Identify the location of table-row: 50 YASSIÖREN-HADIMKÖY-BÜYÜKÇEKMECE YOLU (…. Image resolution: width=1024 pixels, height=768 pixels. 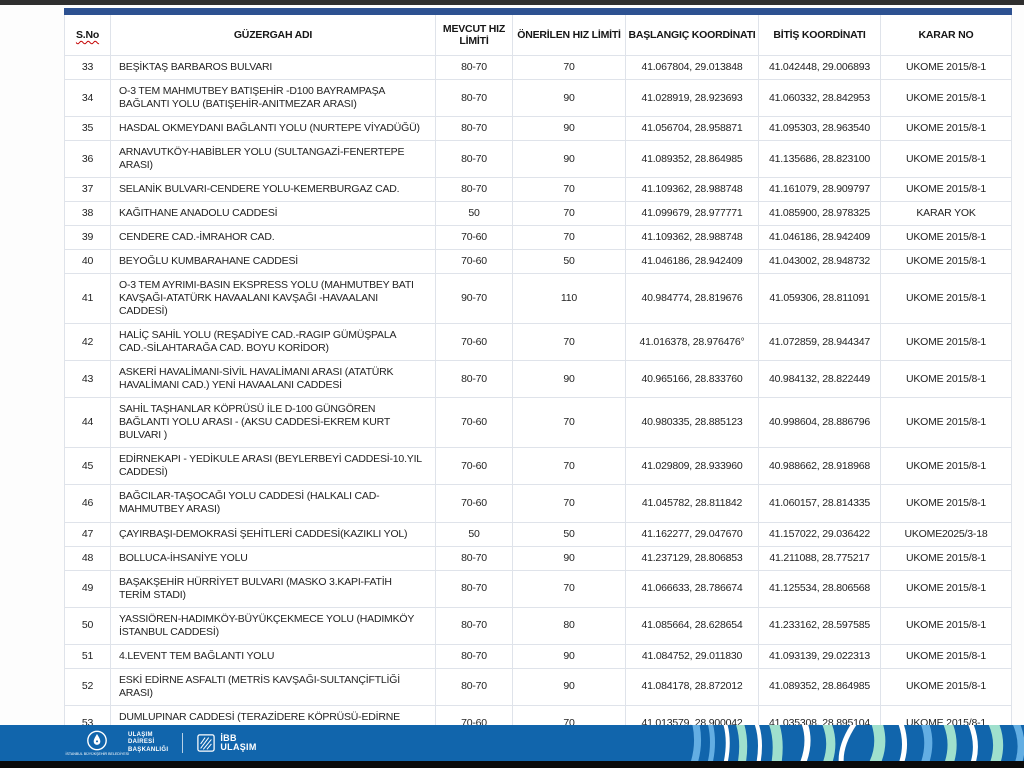
(538, 625).